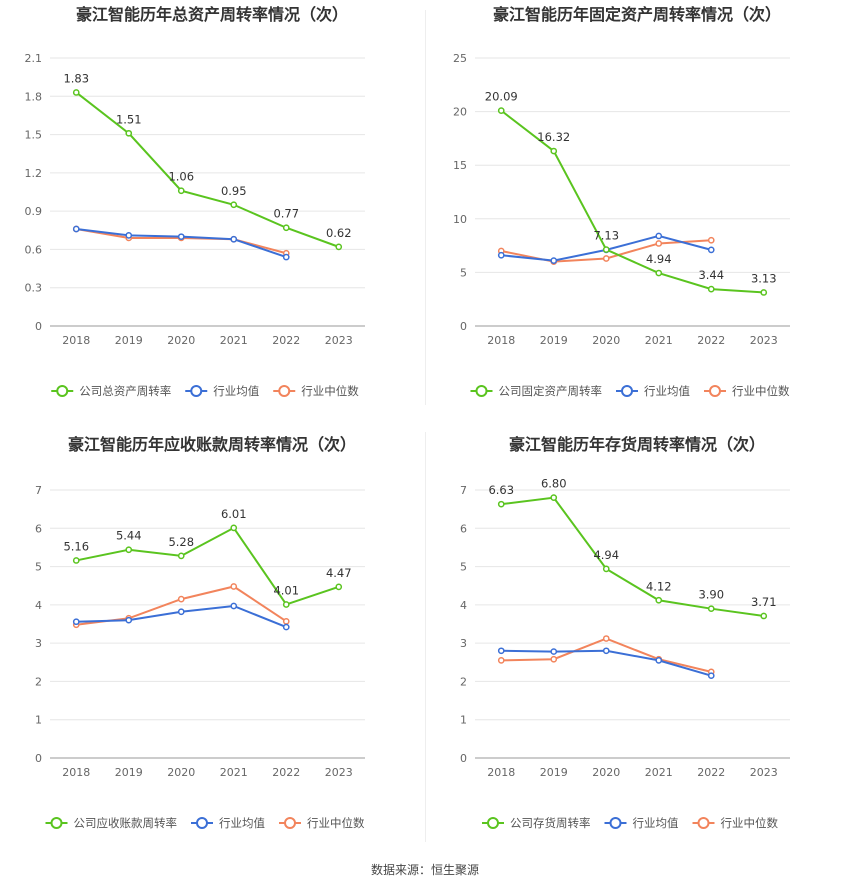  What do you see at coordinates (212, 14) in the screenshot?
I see `chart-title: 豪江智能历年总资产周转率情况（次）` at bounding box center [212, 14].